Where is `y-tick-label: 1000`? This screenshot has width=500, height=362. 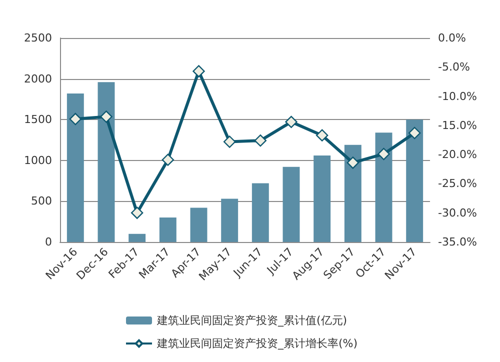 y-tick-label: 1000 is located at coordinates (38, 160).